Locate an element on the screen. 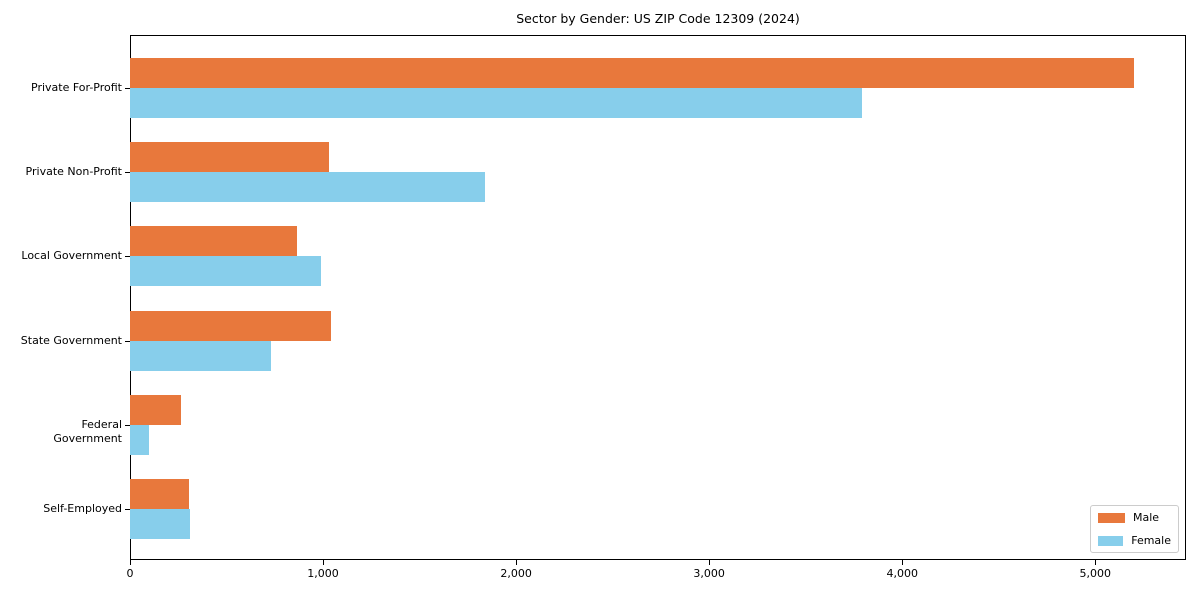 The image size is (1200, 600). legend: Male Female is located at coordinates (1134, 529).